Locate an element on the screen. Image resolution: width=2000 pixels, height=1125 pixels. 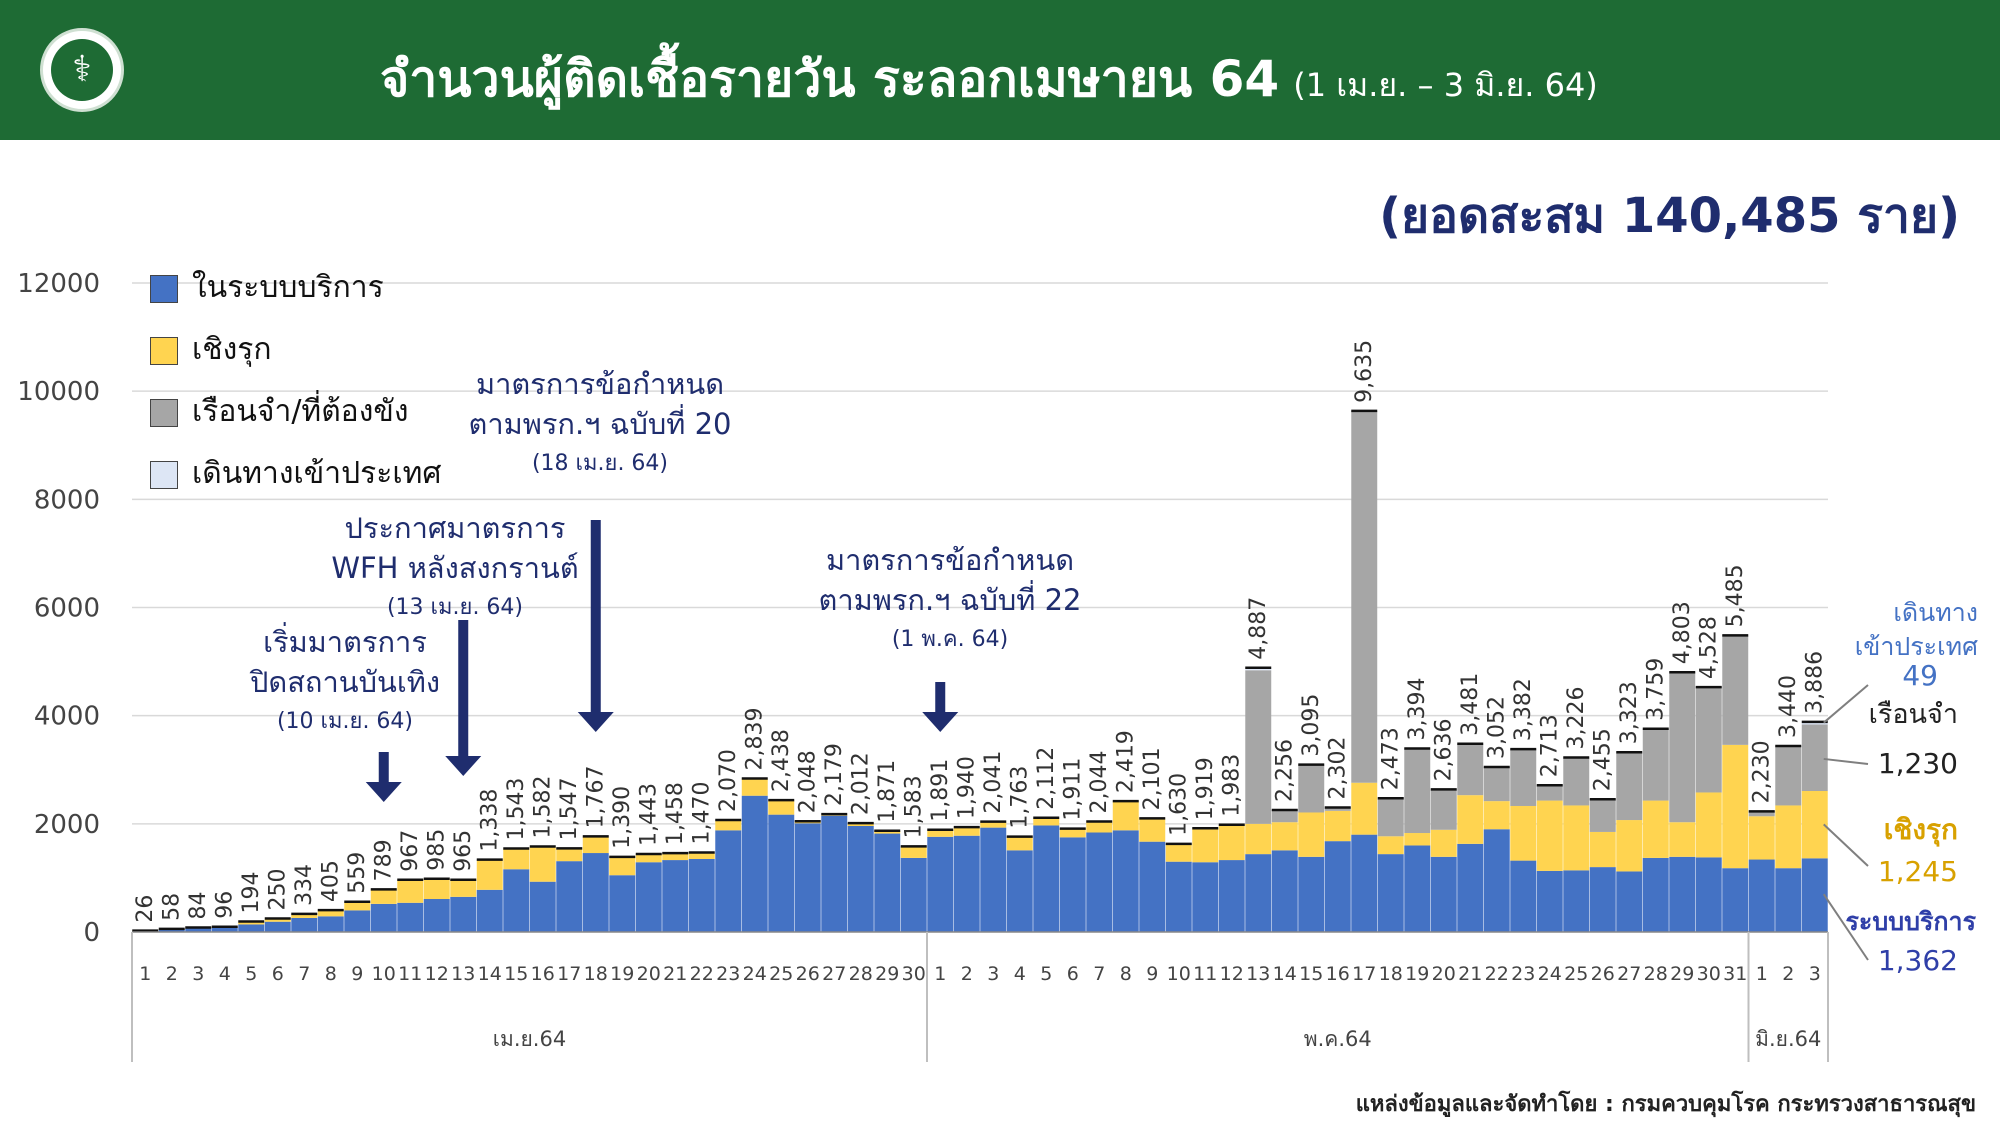
annotation-line: มาตรการข้อกำหนด is located at coordinates (600, 384).